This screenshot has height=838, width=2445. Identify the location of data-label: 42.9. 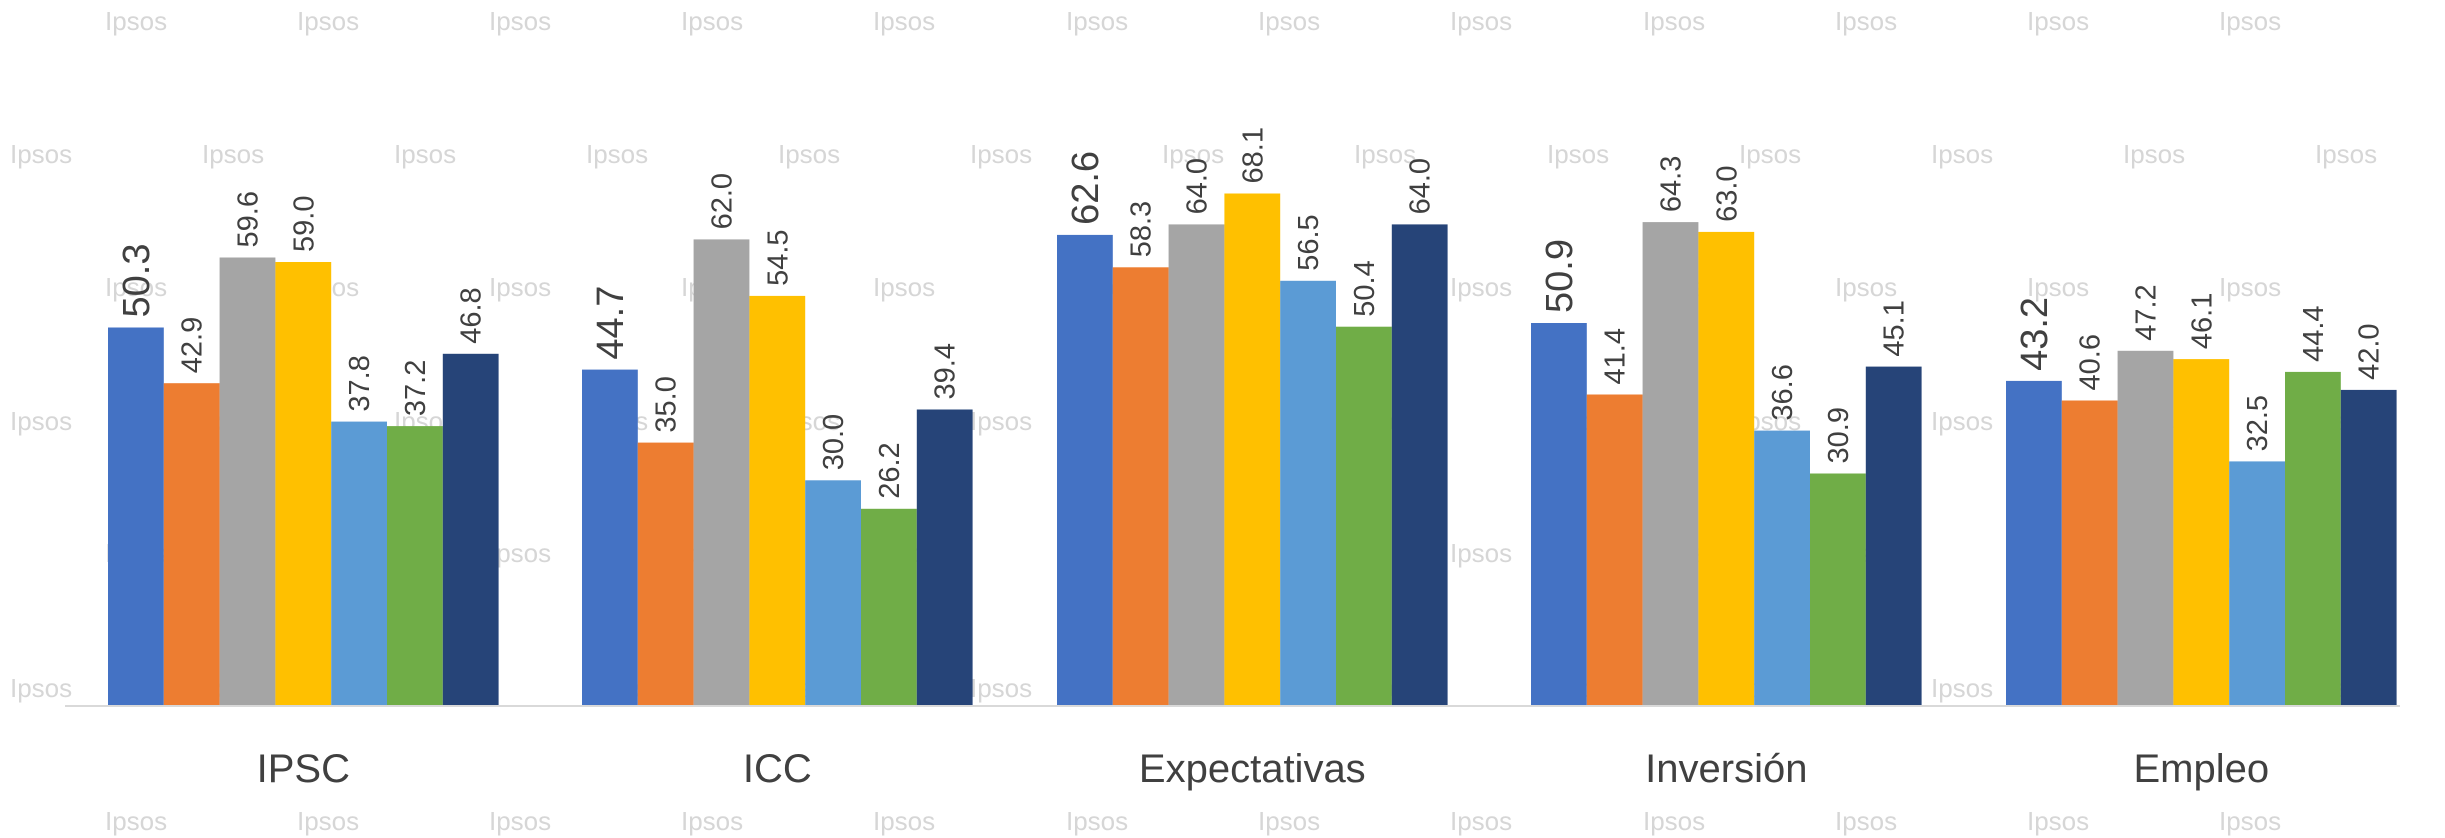
(193, 345).